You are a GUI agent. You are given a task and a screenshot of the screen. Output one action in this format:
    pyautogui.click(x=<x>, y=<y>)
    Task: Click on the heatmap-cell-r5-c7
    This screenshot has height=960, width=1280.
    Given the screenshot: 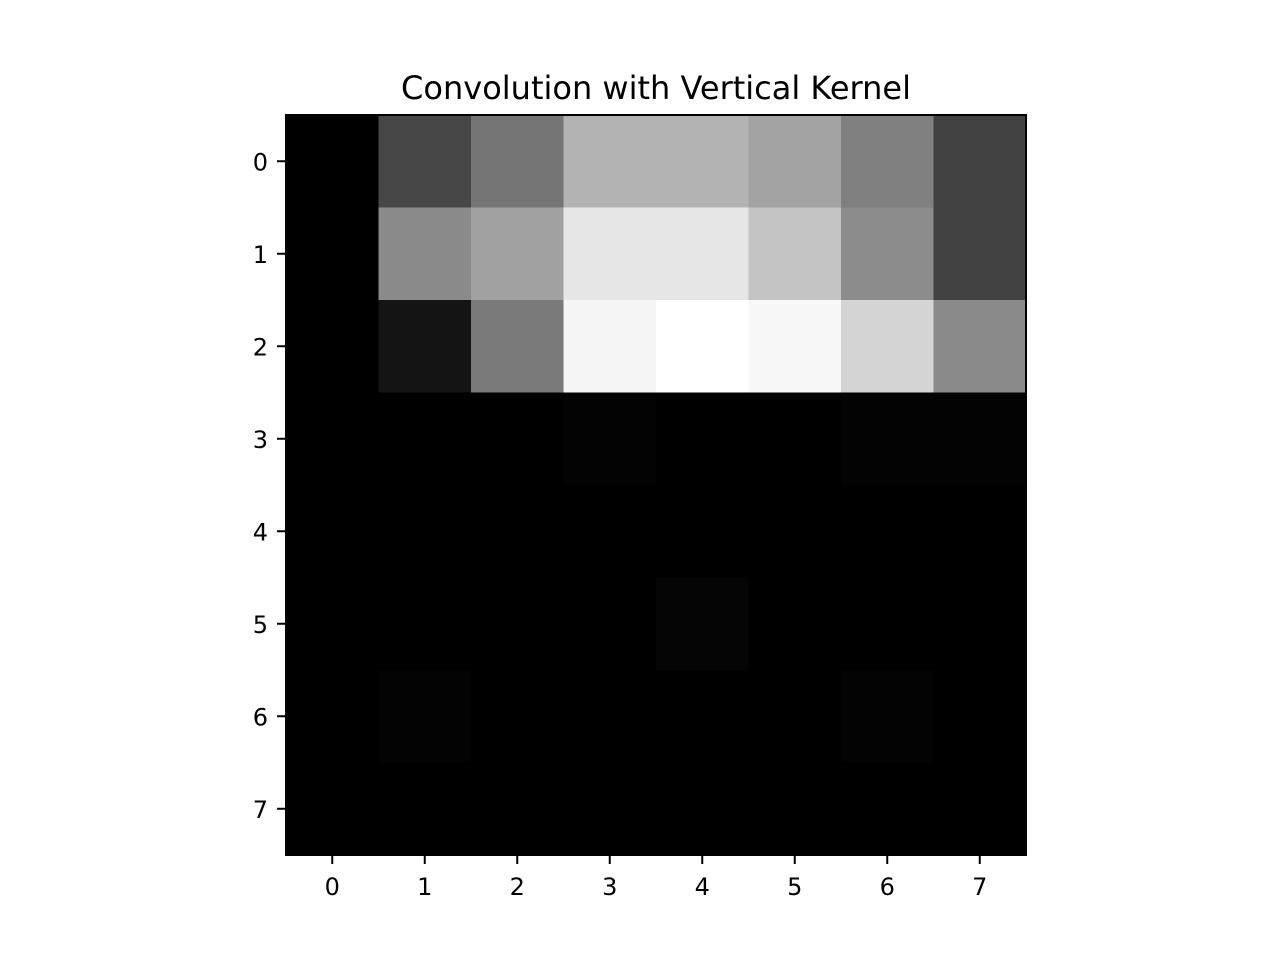 What is the action you would take?
    pyautogui.click(x=980, y=624)
    